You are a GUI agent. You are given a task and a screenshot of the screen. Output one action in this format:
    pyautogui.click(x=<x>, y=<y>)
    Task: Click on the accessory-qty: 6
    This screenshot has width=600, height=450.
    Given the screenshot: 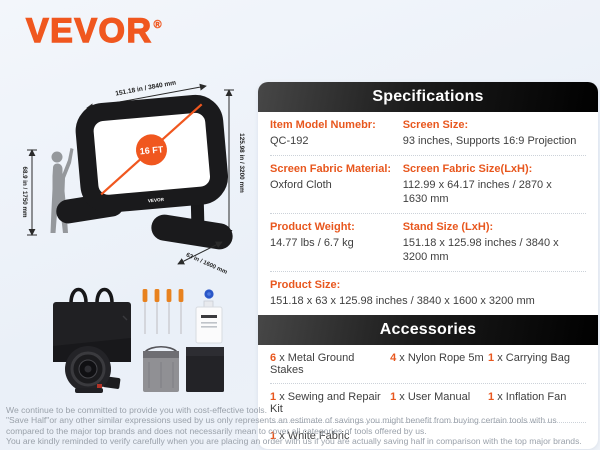 What is the action you would take?
    pyautogui.click(x=273, y=358)
    